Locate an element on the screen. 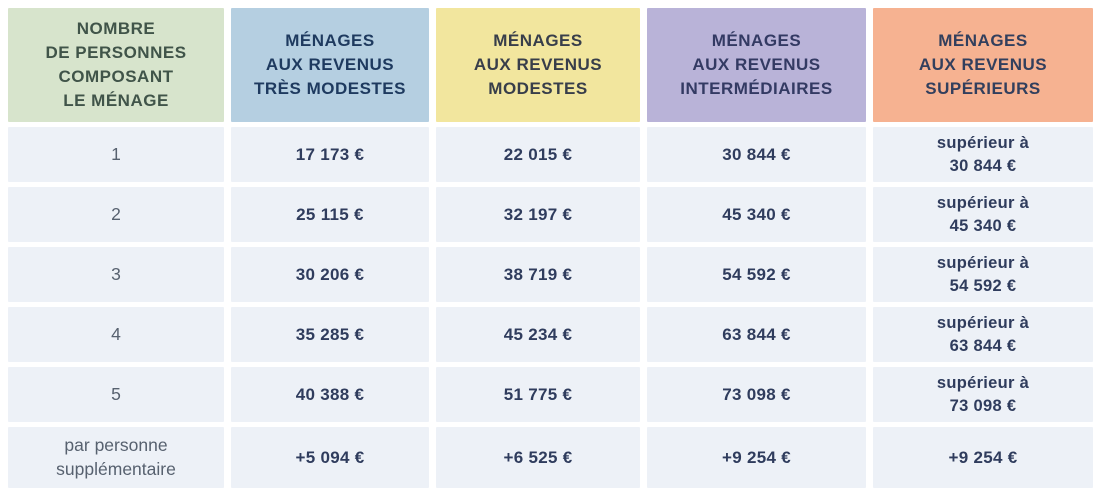  header-cell-revenus-modestes: MÉNAGES AUX REVENUS MODESTES is located at coordinates (538, 65).